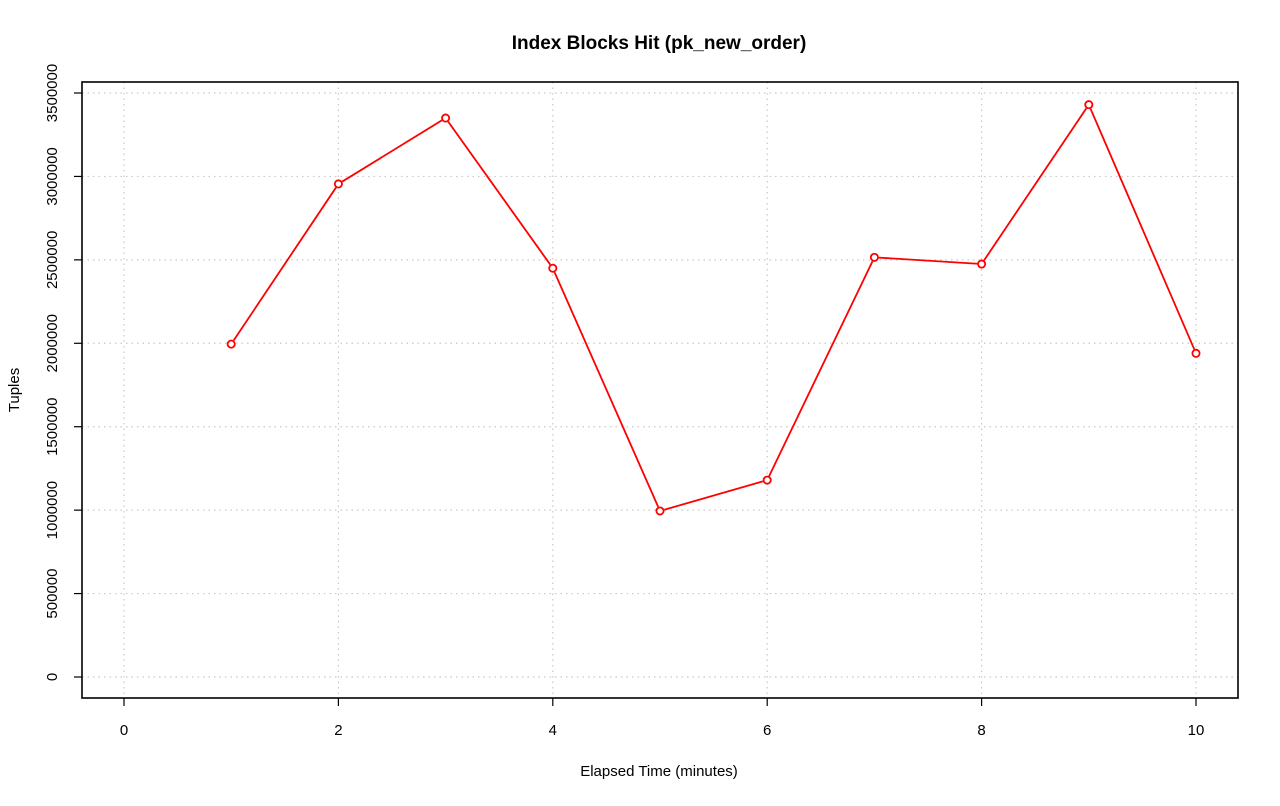 The image size is (1280, 806). I want to click on y-tick-label: 2500000, so click(52, 260).